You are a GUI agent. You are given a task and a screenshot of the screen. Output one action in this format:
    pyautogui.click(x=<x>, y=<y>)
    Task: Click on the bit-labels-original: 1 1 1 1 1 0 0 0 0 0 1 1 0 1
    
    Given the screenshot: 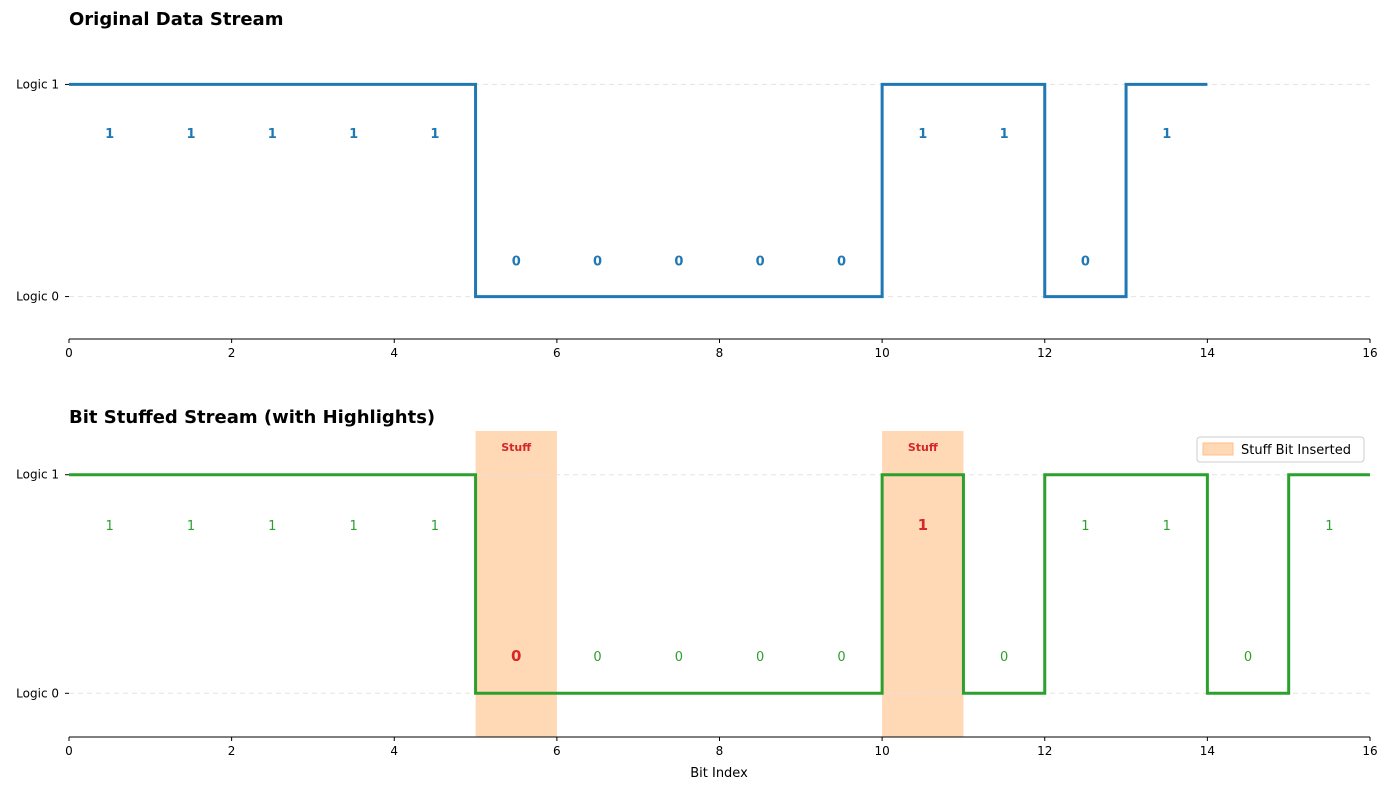 What is the action you would take?
    pyautogui.click(x=638, y=198)
    